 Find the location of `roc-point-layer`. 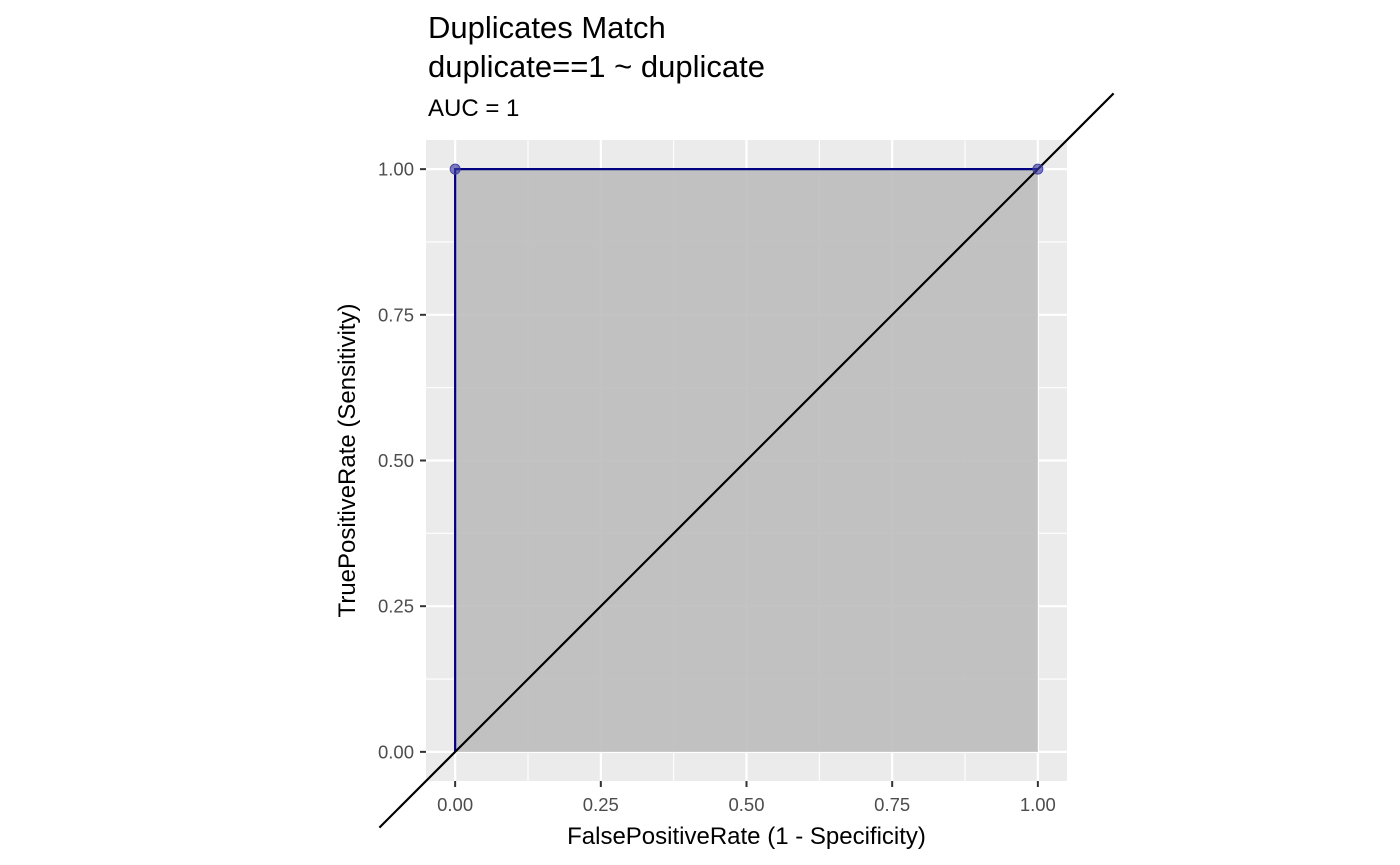

roc-point-layer is located at coordinates (746, 169).